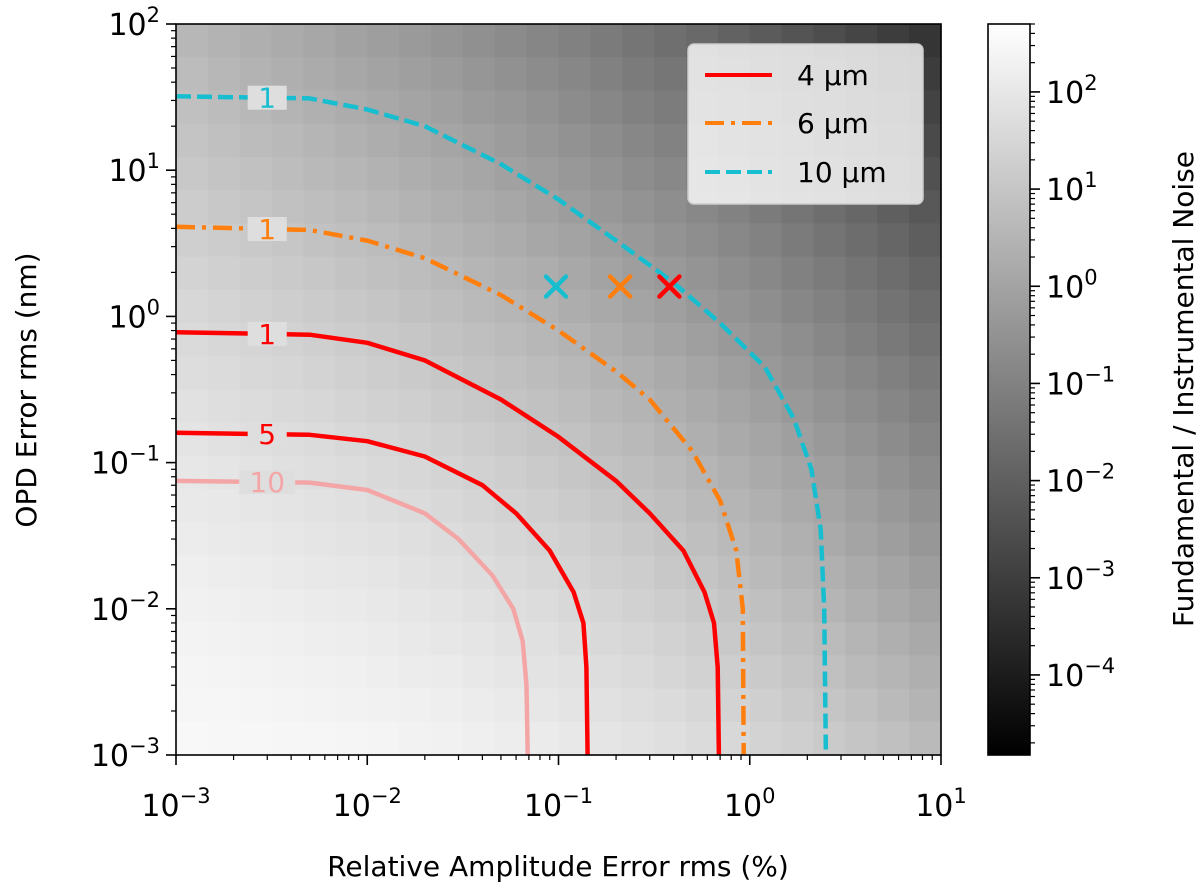 This screenshot has width=1200, height=894. I want to click on contour-label-gap, so click(267, 97).